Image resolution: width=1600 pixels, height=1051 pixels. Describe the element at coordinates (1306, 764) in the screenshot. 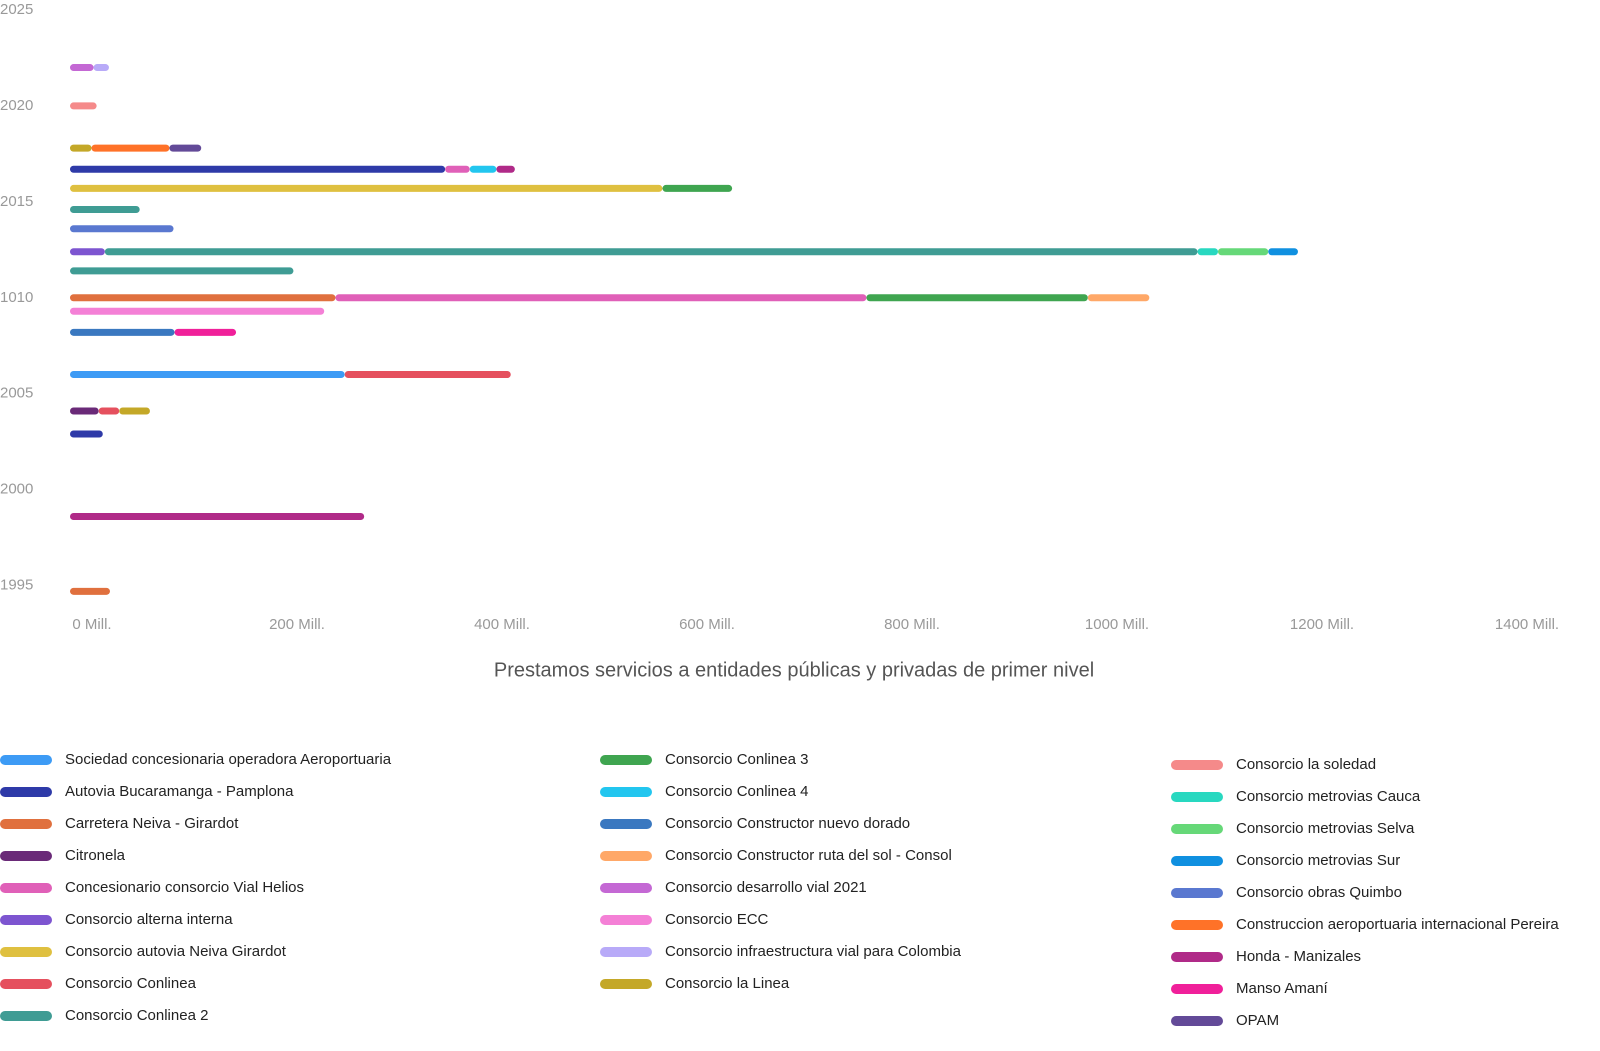

I see `legend-label: Consorcio la soledad` at that location.